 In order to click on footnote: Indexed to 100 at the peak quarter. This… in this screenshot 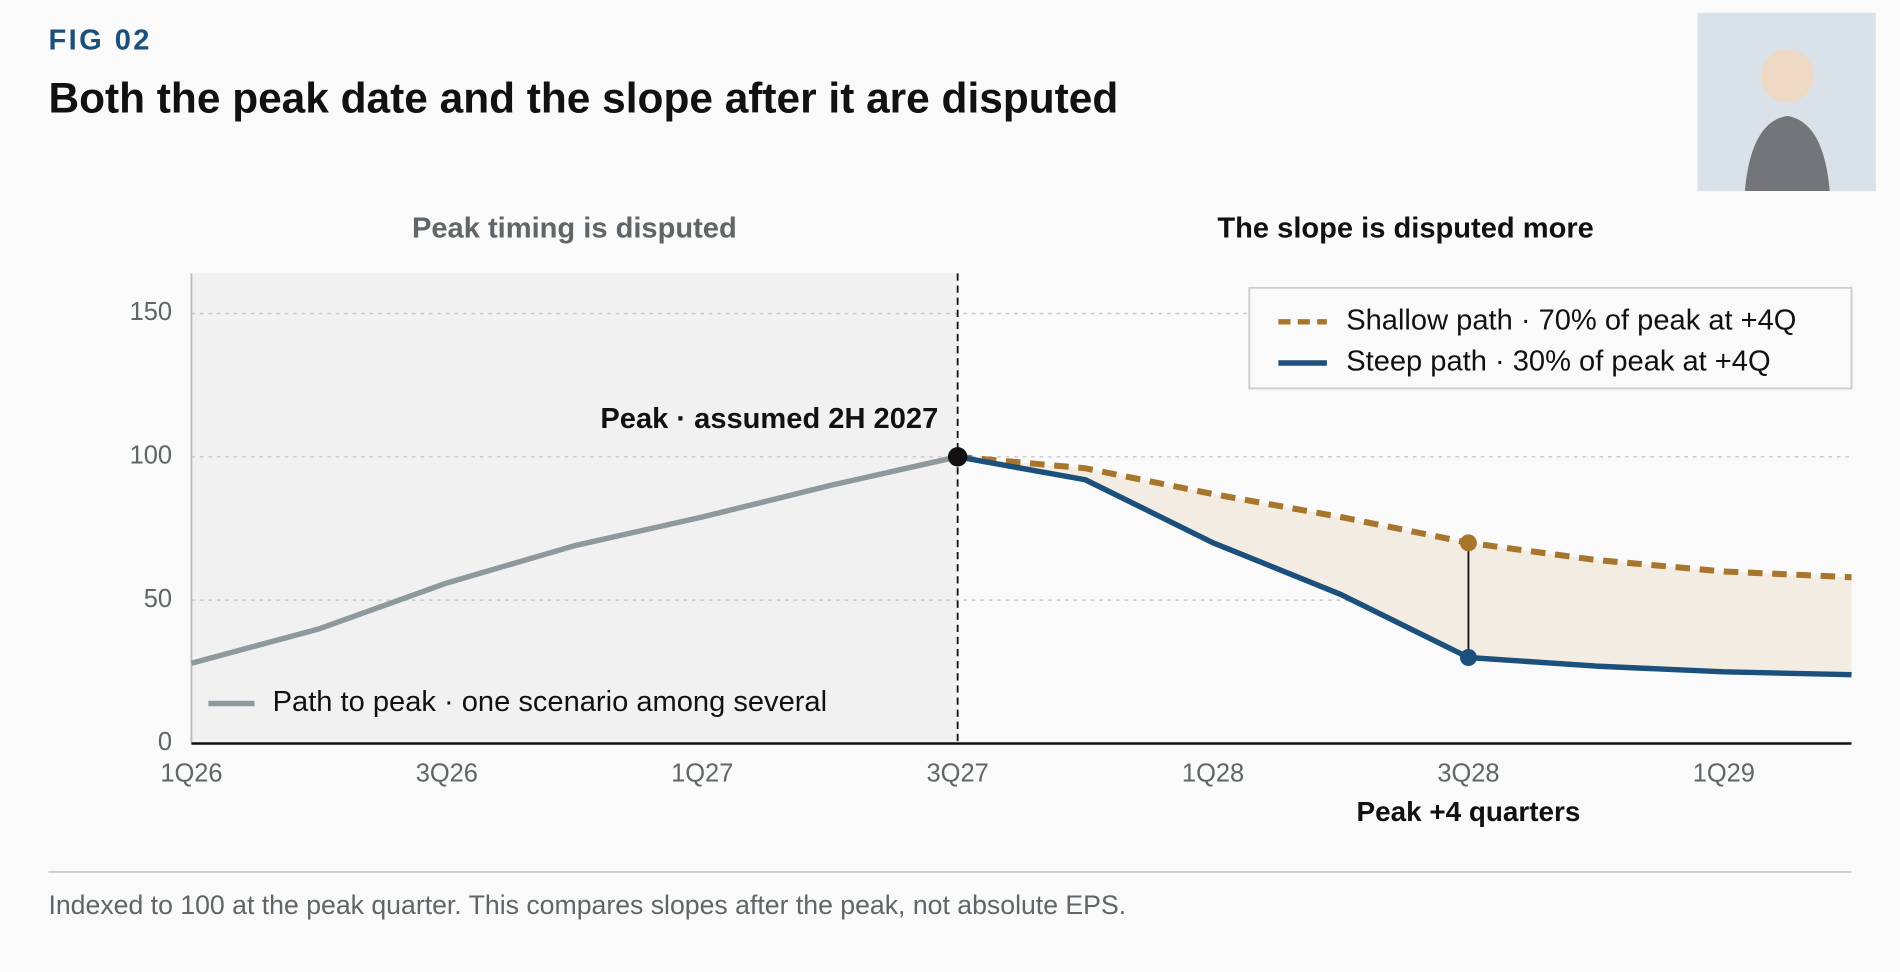, I will do `click(587, 905)`.